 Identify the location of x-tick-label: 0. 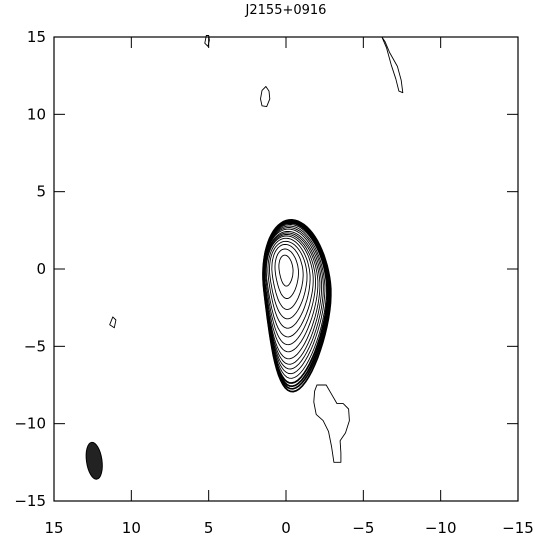
(286, 527).